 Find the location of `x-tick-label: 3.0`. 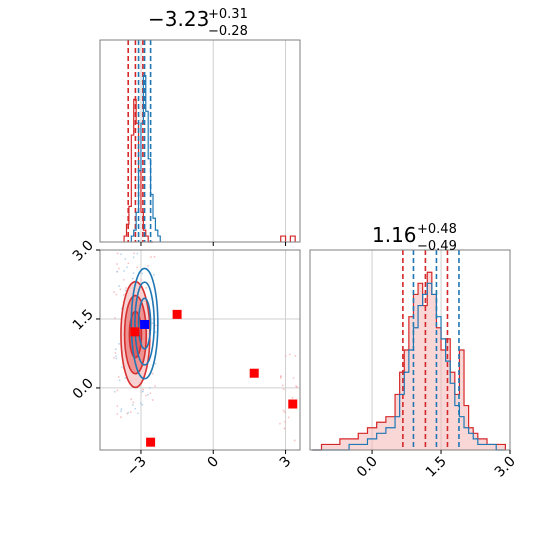

x-tick-label: 3.0 is located at coordinates (505, 467).